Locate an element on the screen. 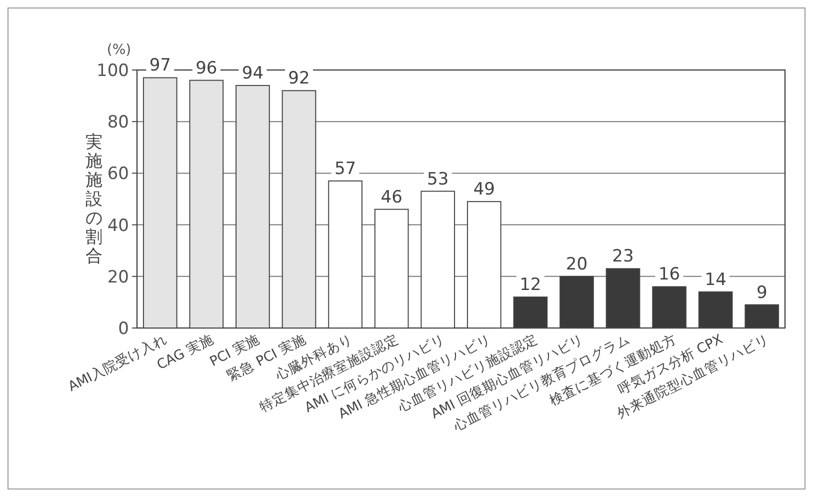 Image resolution: width=813 pixels, height=497 pixels. data-label: 20 is located at coordinates (577, 264).